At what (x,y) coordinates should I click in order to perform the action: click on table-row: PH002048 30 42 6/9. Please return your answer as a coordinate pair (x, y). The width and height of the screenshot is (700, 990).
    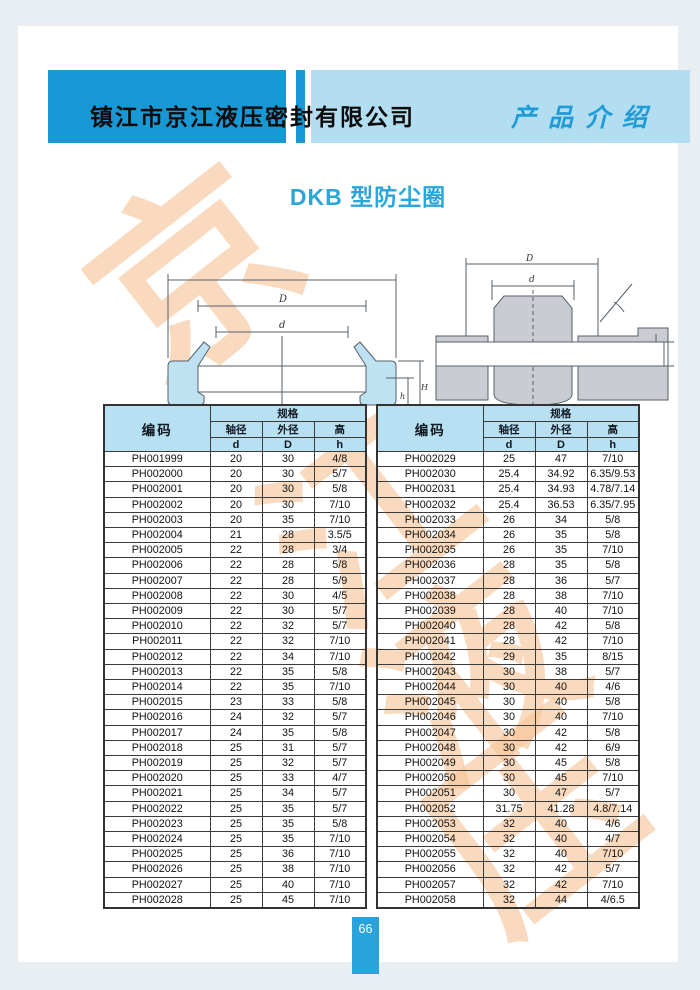
    Looking at the image, I should click on (508, 748).